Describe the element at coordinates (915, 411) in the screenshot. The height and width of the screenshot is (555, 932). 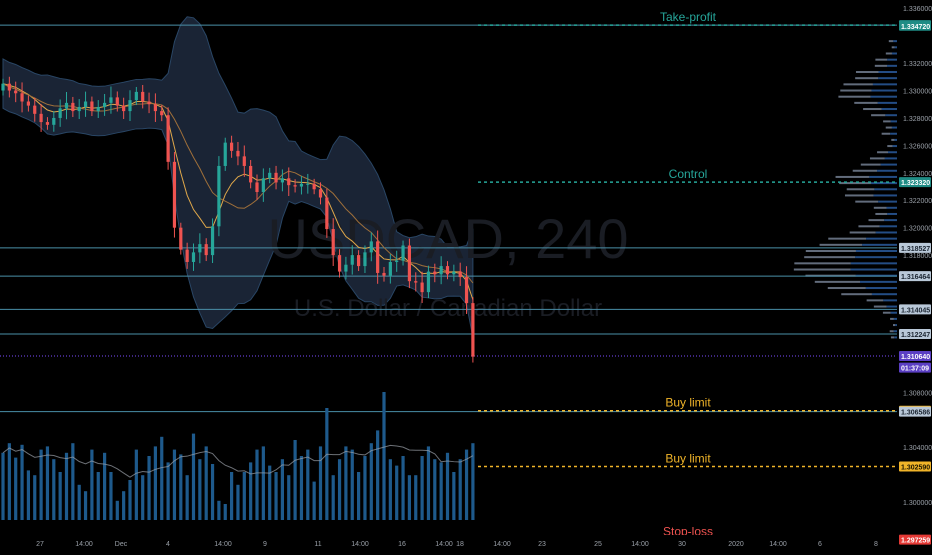
I see `price-tag: 1.306586` at that location.